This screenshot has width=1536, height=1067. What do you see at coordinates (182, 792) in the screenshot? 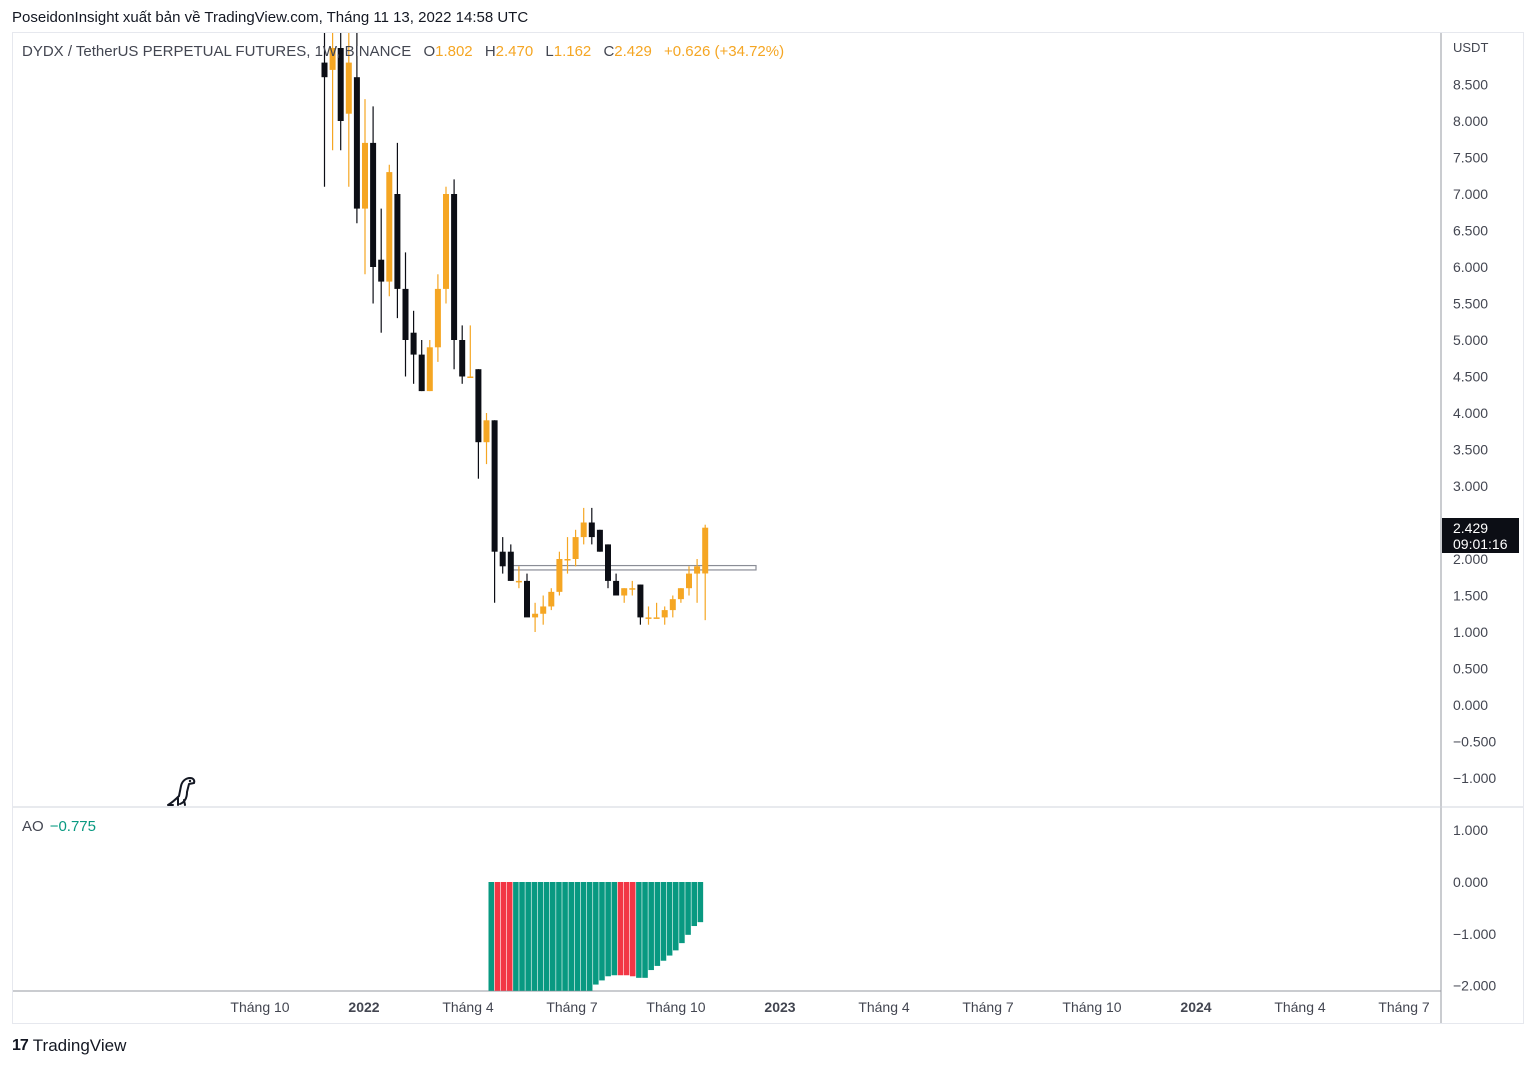
I see `dinosaur-icon` at bounding box center [182, 792].